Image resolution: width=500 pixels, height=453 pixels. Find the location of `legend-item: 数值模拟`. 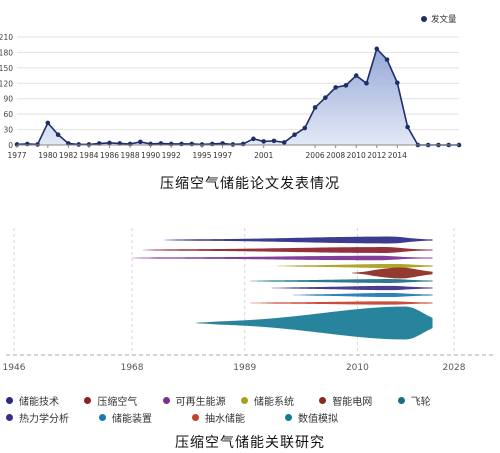

legend-item: 数值模拟 is located at coordinates (331, 417).